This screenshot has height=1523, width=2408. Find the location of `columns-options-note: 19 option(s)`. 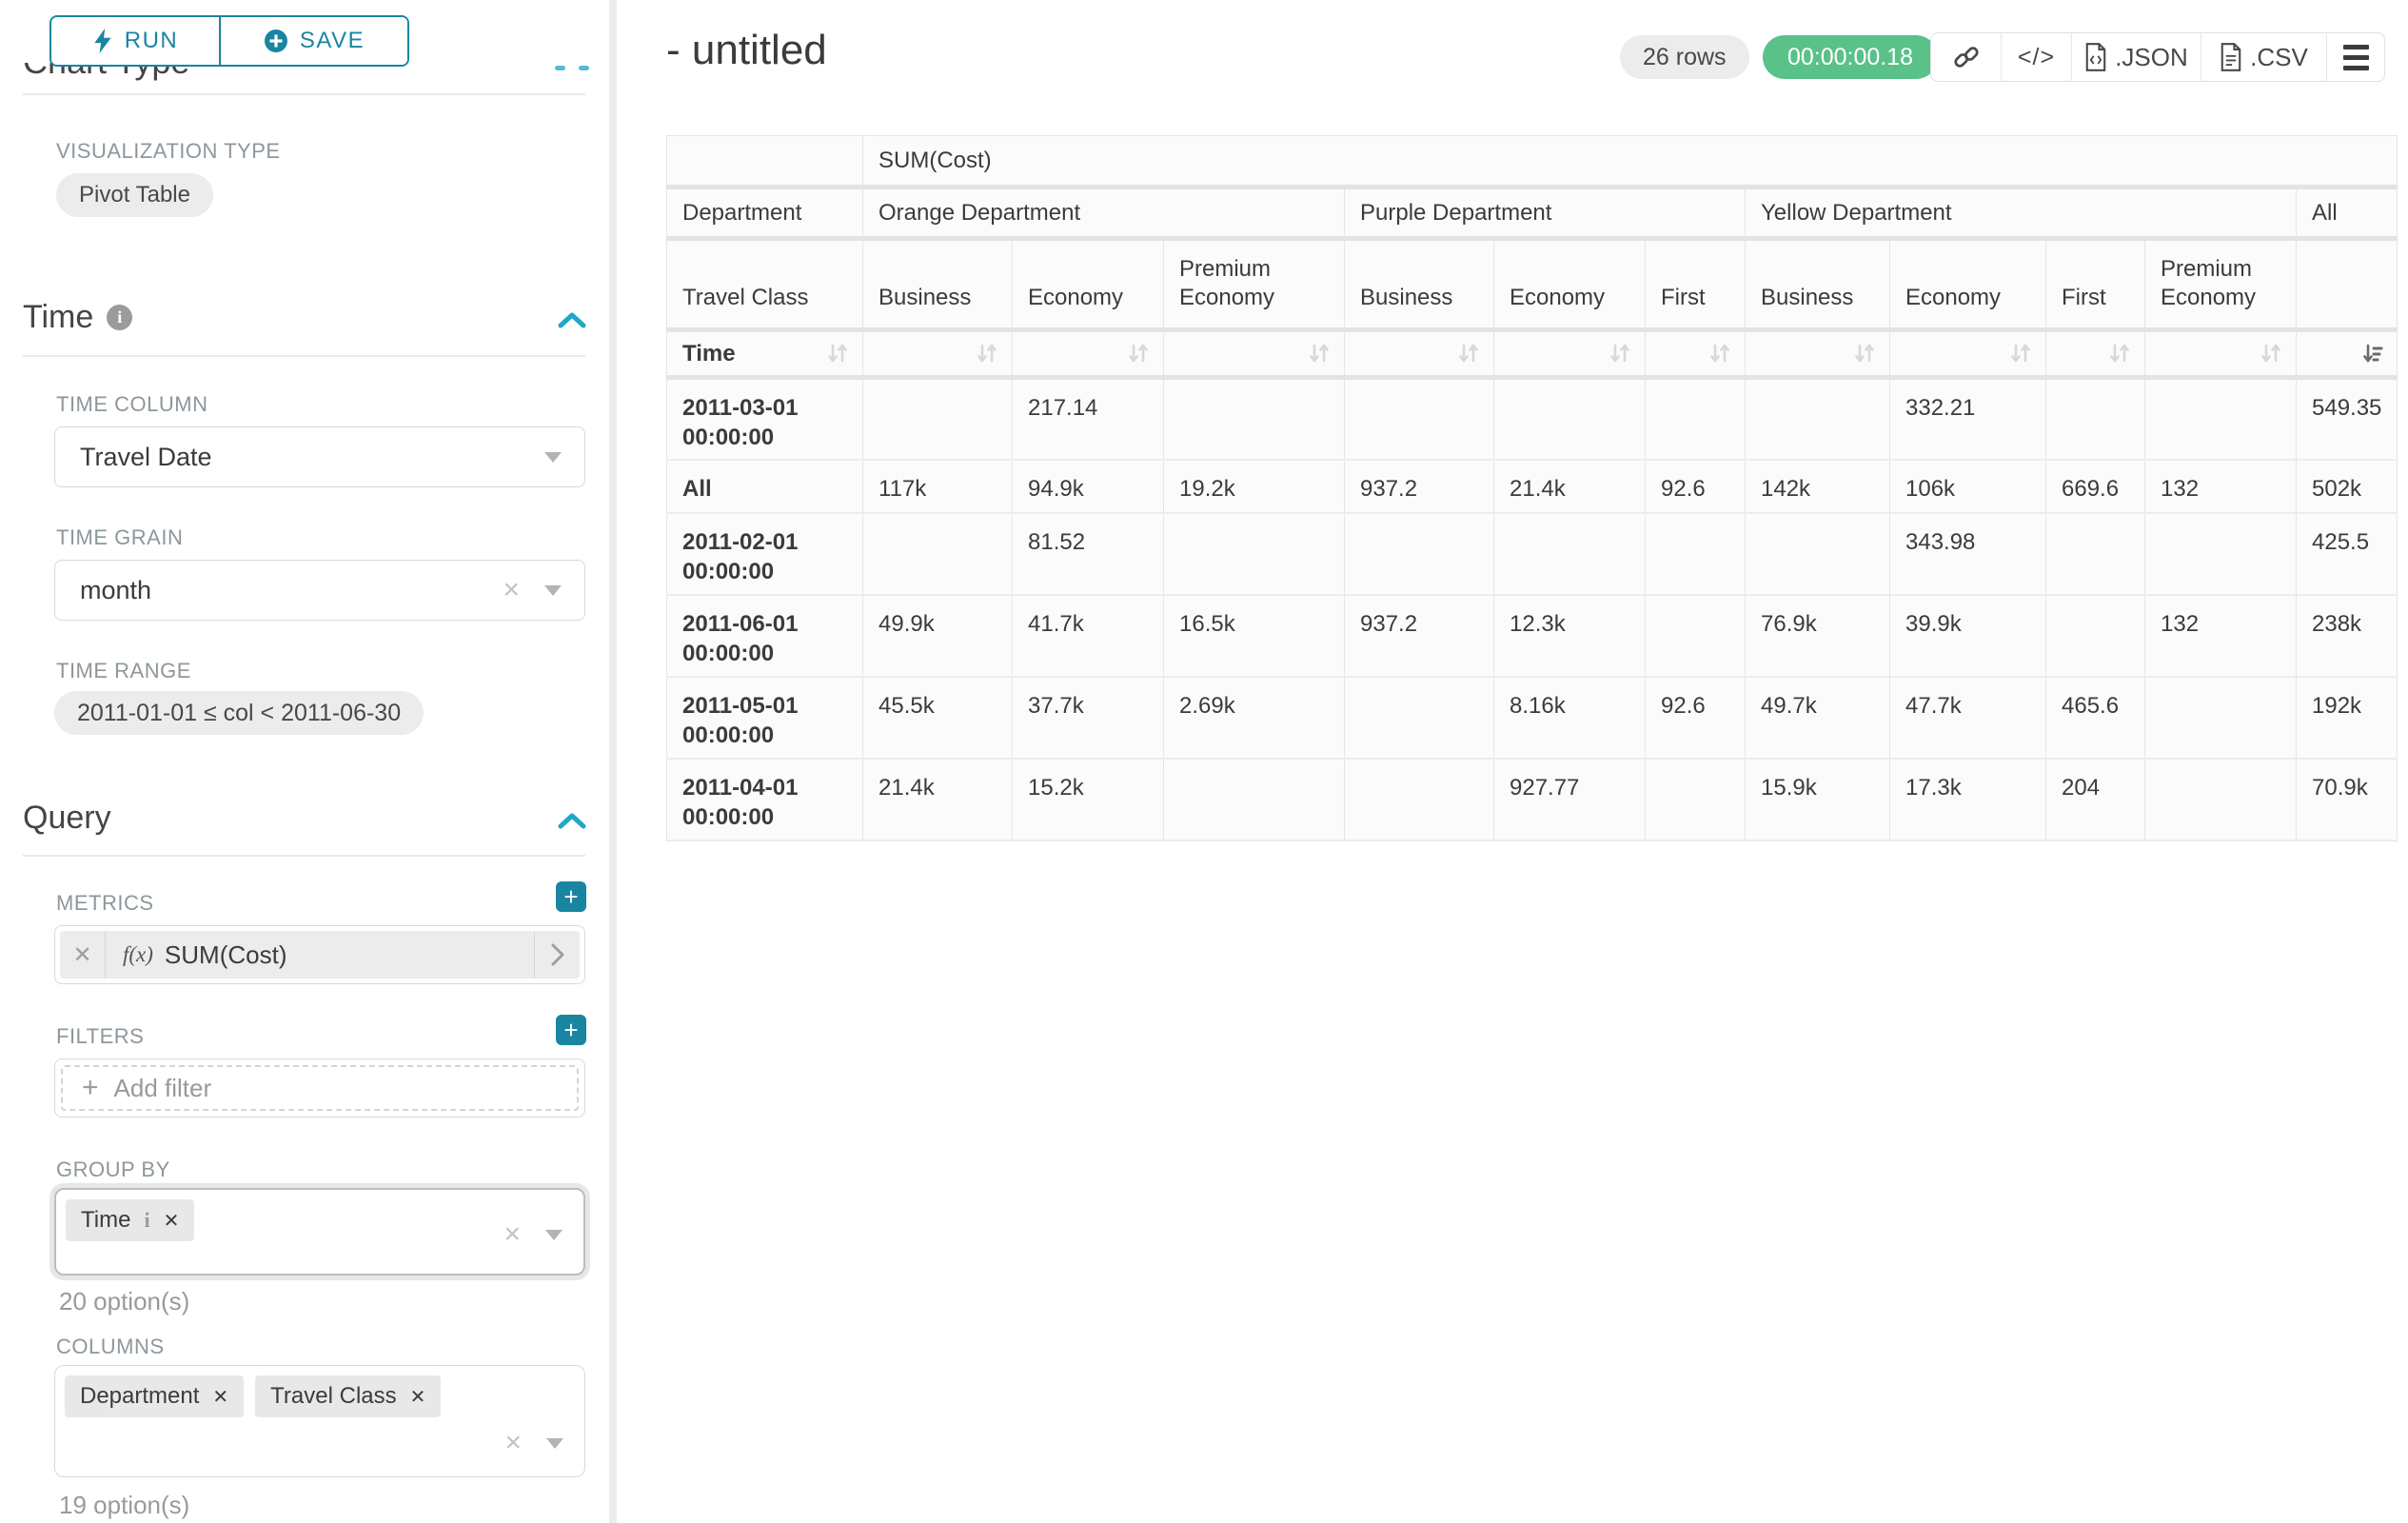

columns-options-note: 19 option(s) is located at coordinates (125, 1505).